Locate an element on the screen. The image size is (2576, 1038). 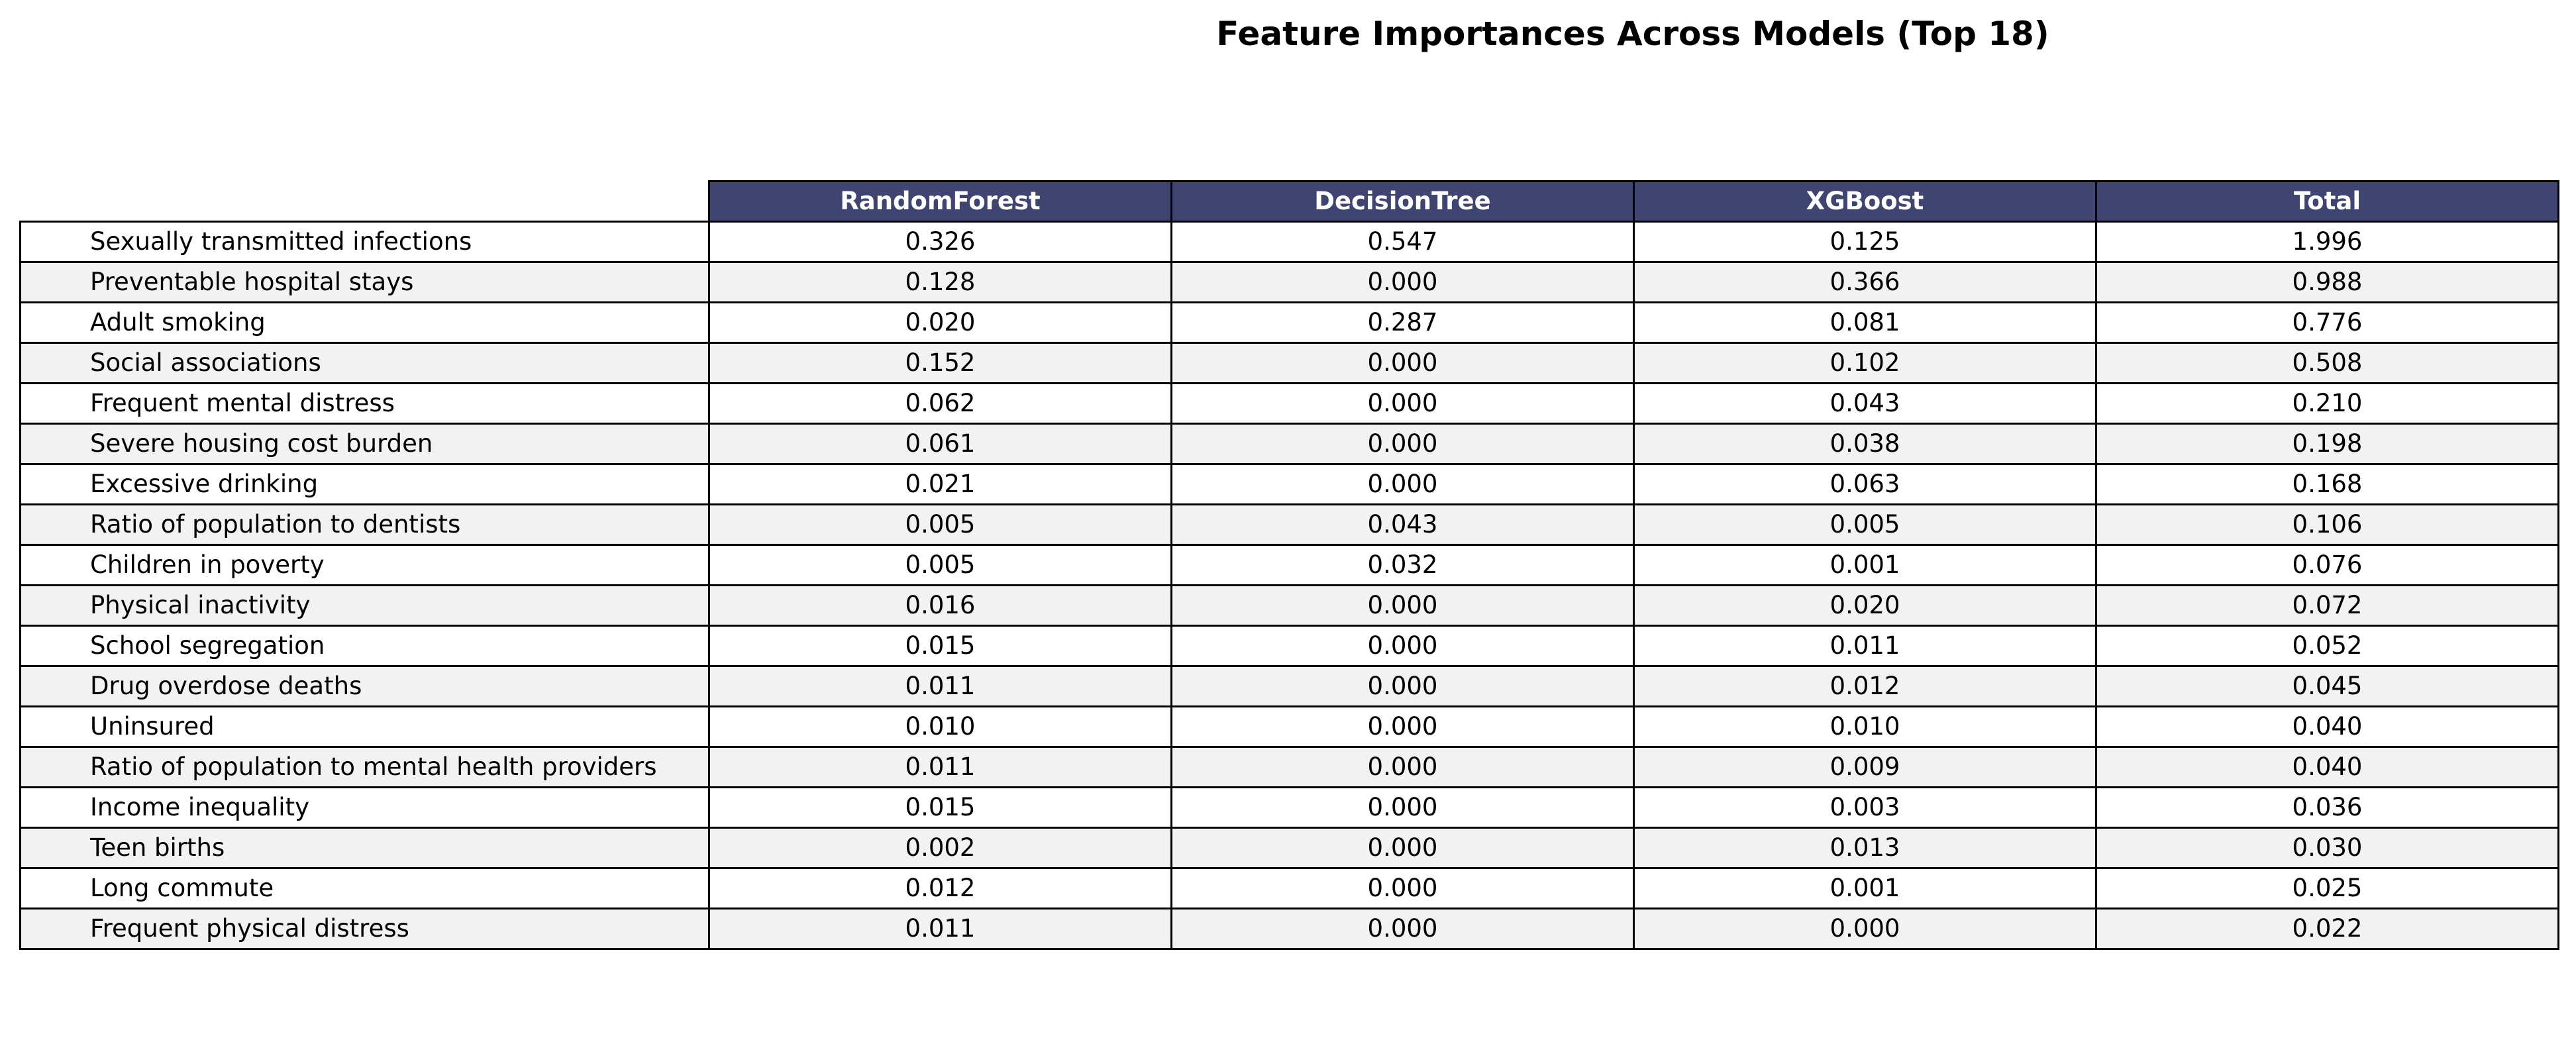
cell-xgboost: 0.005 is located at coordinates (1865, 524).